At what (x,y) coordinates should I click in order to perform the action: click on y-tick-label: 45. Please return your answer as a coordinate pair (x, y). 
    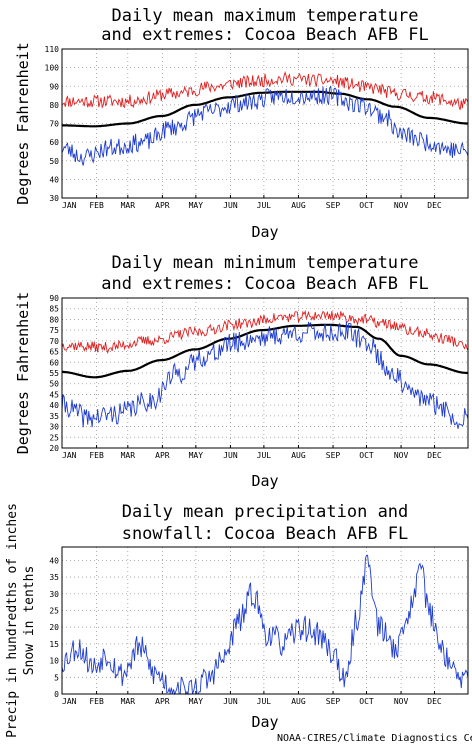
    Looking at the image, I should click on (54, 394).